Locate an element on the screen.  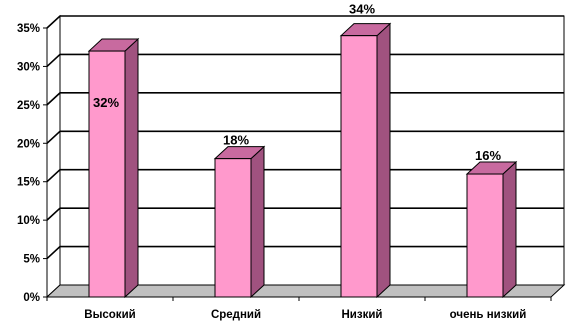
x-axis-categories: Высокий Средний Низкий очень низкий is located at coordinates (299, 309).